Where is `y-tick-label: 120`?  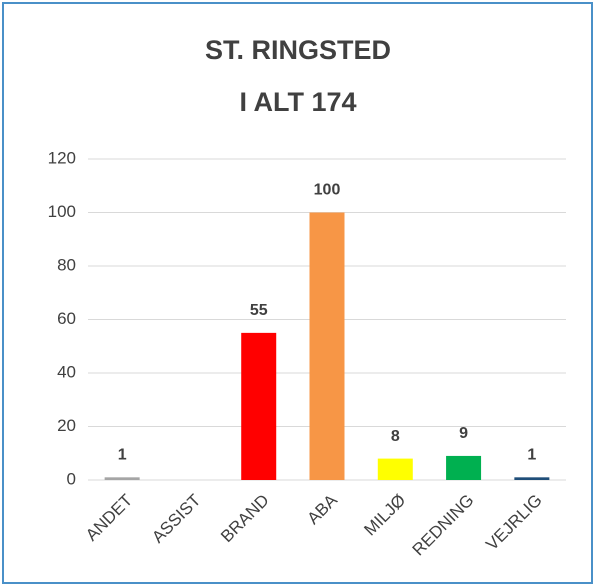 y-tick-label: 120 is located at coordinates (62, 157).